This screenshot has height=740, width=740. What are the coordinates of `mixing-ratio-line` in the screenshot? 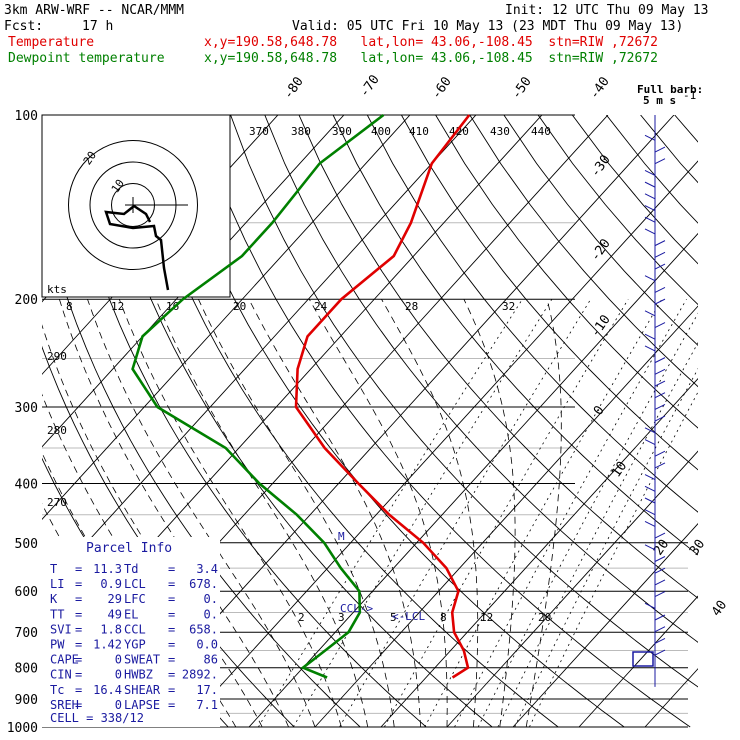 It's located at (597, 535).